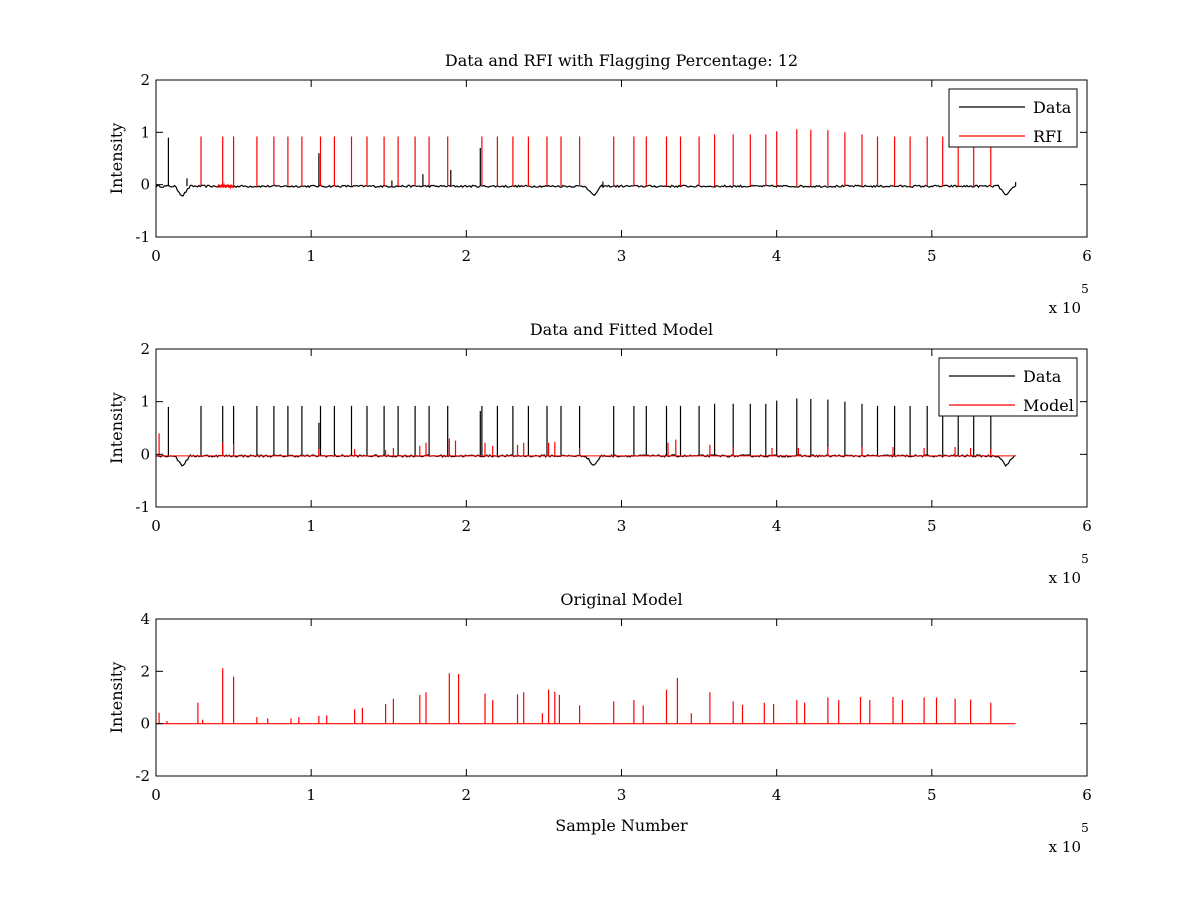 This screenshot has width=1200, height=900. What do you see at coordinates (1047, 136) in the screenshot?
I see `legend-label-rfi: RFI` at bounding box center [1047, 136].